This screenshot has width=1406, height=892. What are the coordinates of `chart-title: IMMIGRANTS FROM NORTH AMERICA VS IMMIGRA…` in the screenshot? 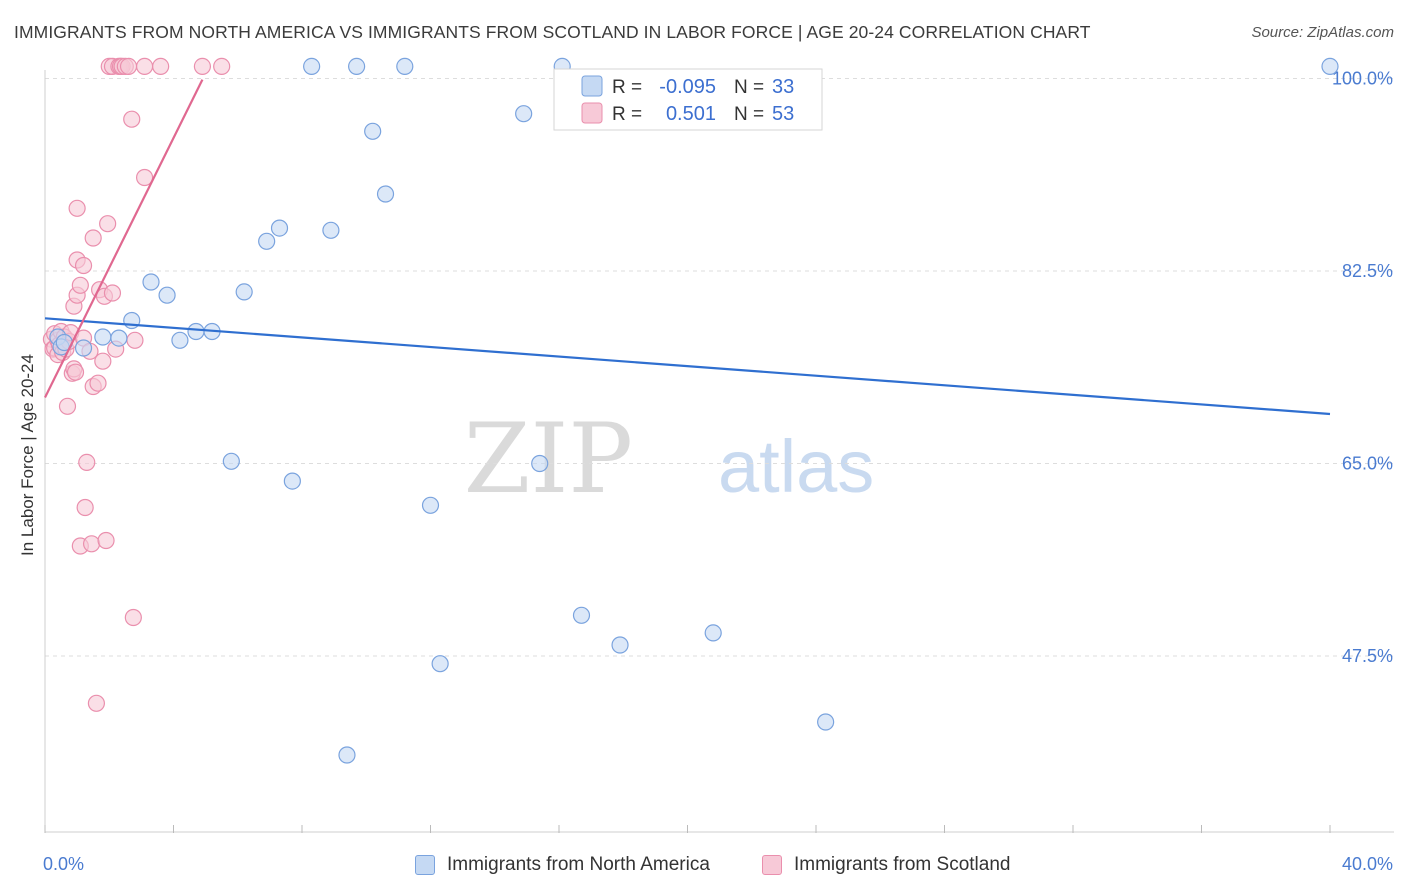 It's located at (552, 32).